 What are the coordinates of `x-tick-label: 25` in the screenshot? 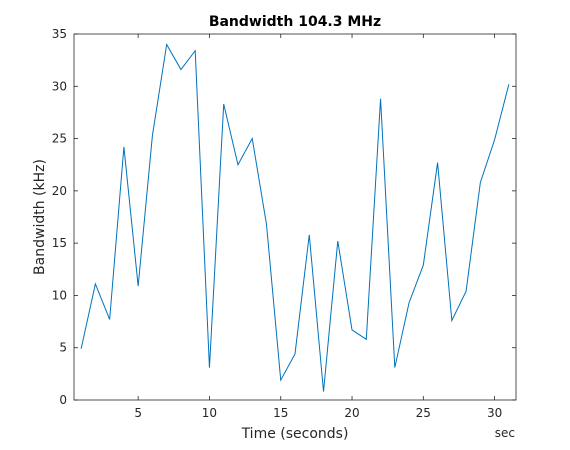 It's located at (423, 413).